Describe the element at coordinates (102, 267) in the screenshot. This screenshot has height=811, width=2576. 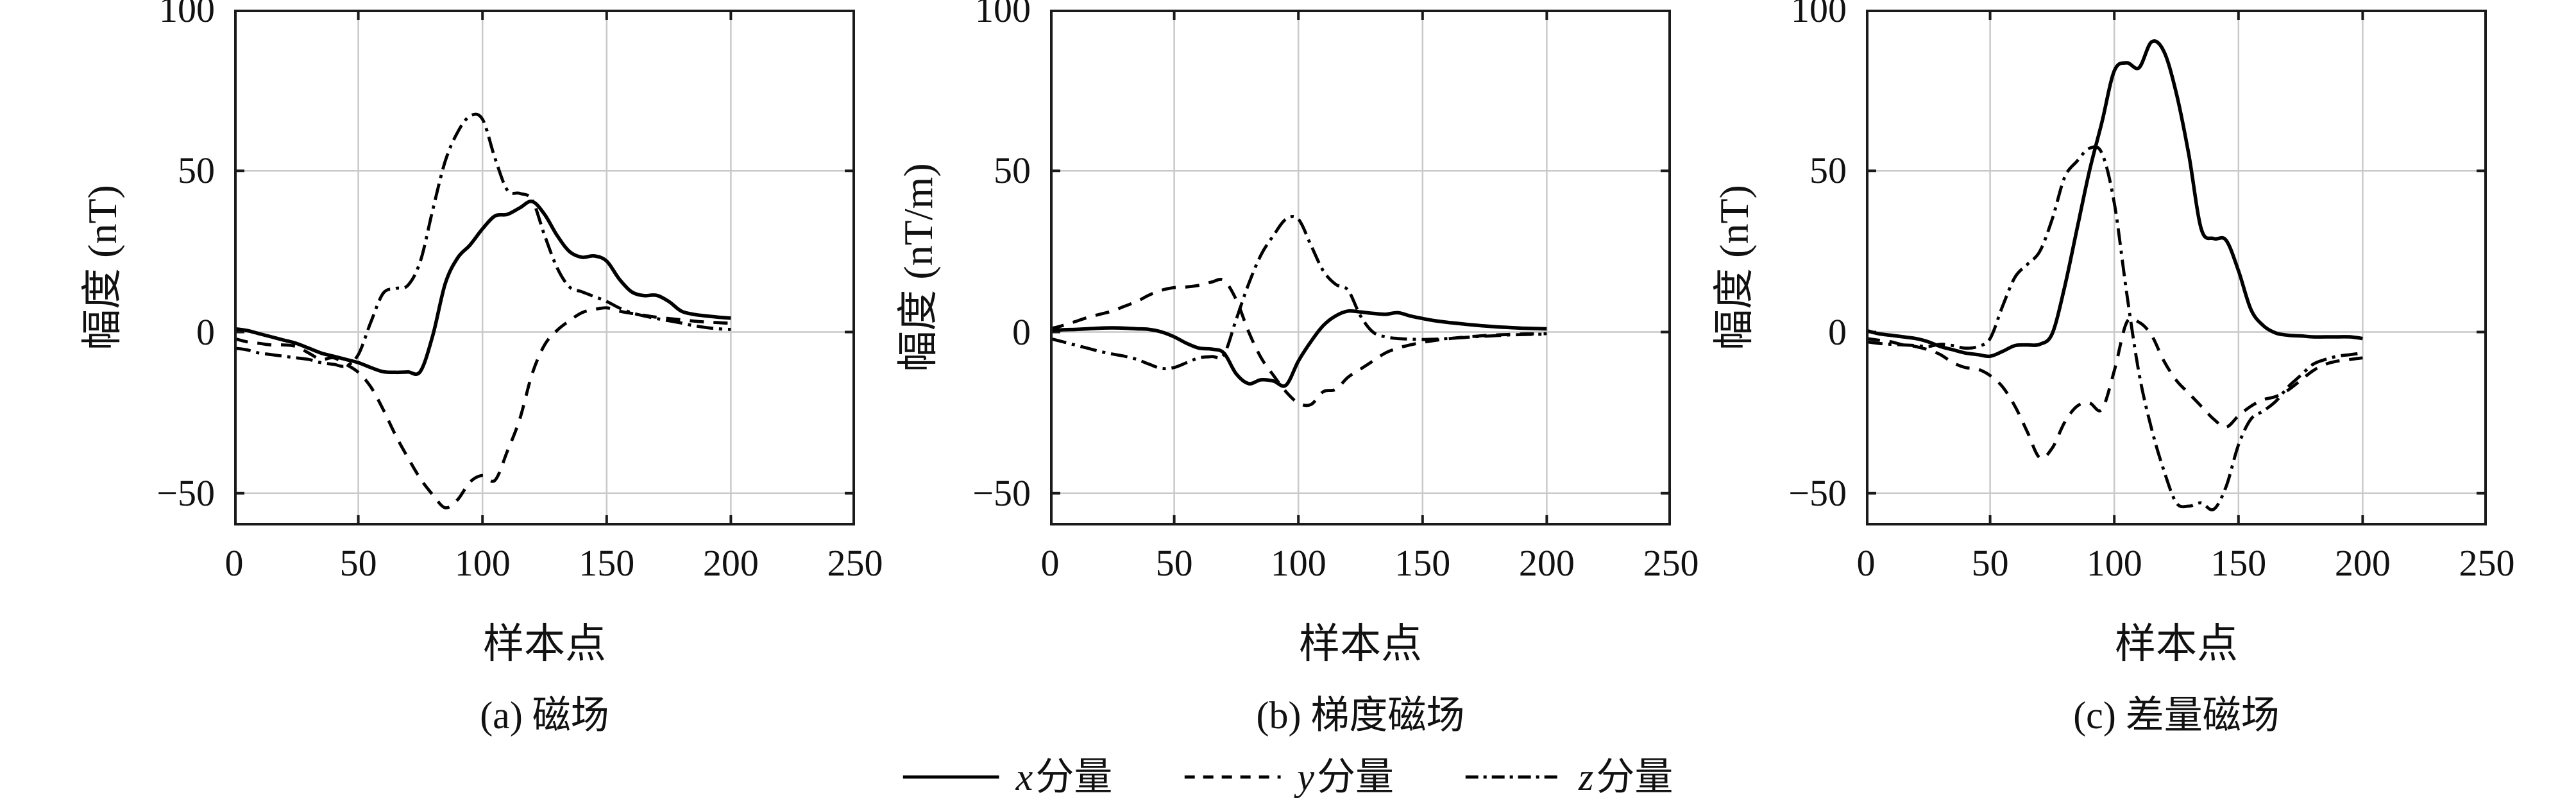
I see `y-axis-label-a: 幅度 (nT)` at that location.